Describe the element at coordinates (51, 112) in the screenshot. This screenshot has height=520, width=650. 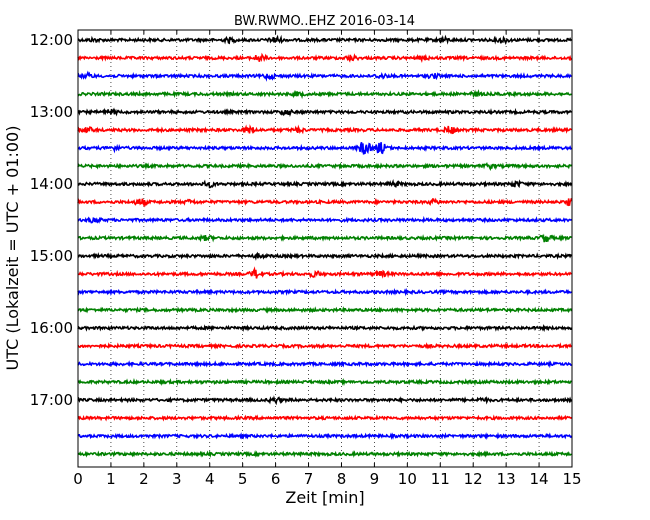
I see `y-tick-label: 13:00` at that location.